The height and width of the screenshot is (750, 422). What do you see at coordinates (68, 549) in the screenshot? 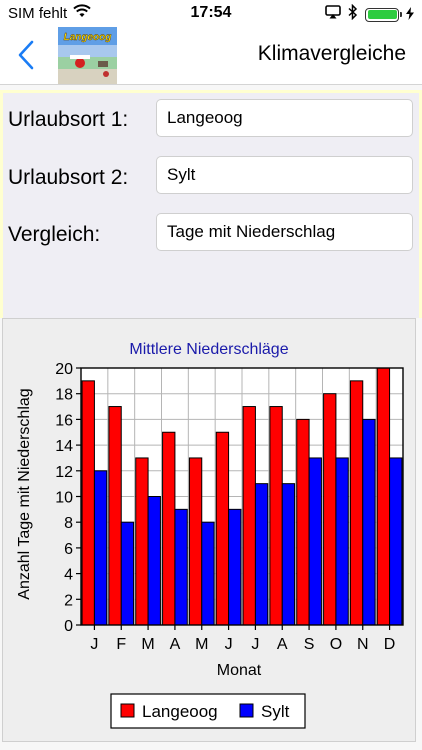
I see `y-tick-label: 6` at bounding box center [68, 549].